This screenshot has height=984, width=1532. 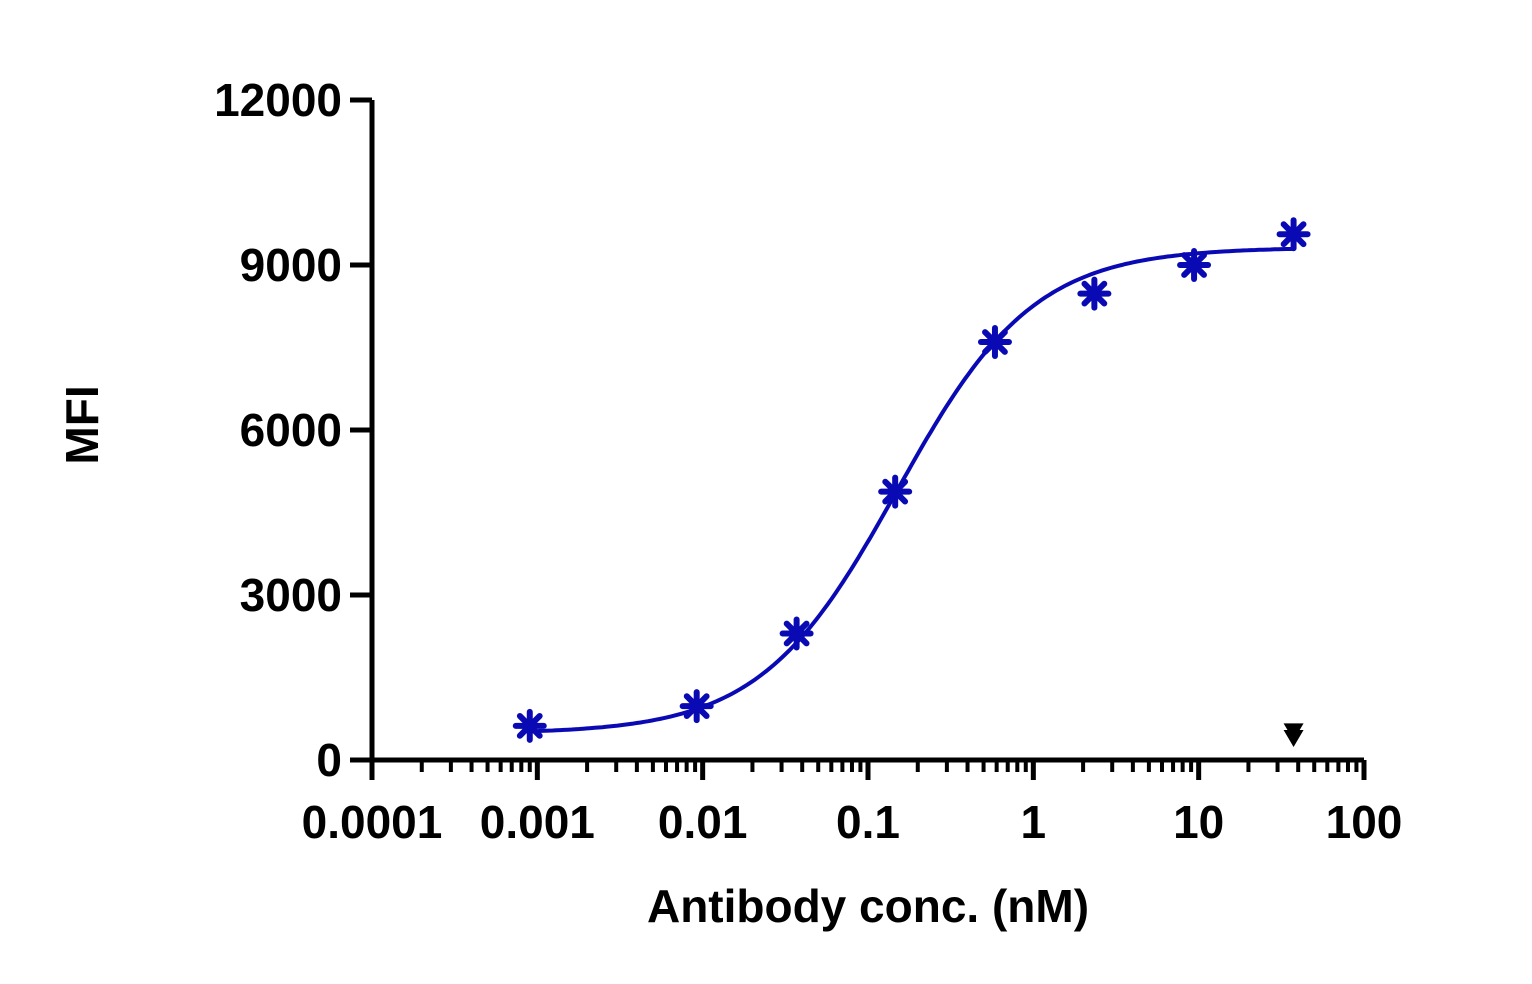 What do you see at coordinates (1198, 822) in the screenshot?
I see `x-tick-label: 10` at bounding box center [1198, 822].